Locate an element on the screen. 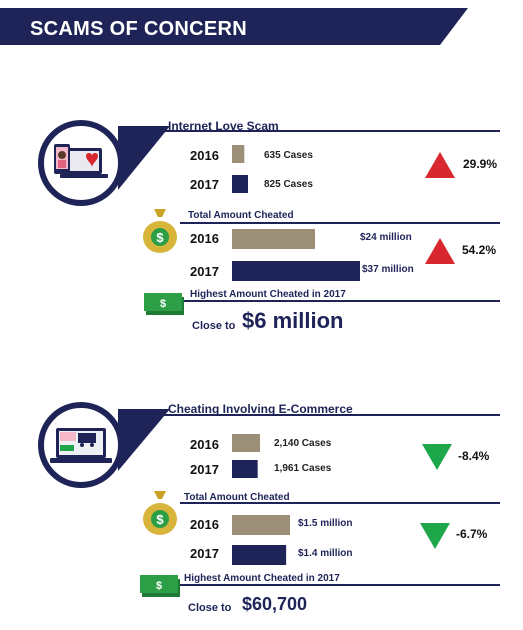 The image size is (523, 630). ecom-amount-year-2017: 2017 is located at coordinates (204, 553).